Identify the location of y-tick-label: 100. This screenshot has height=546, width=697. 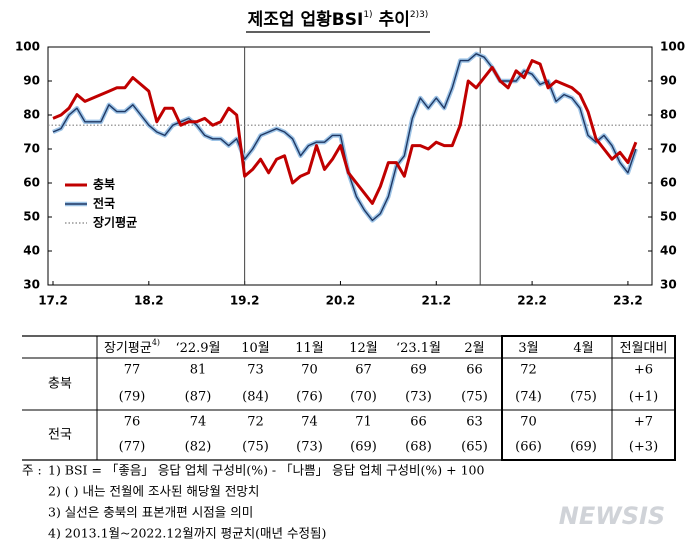
(27, 47).